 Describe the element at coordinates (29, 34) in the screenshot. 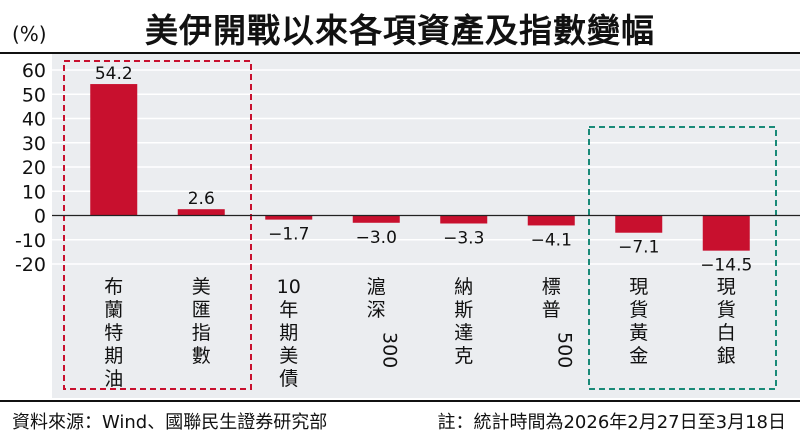

I see `y-axis-unit-label: (%)` at that location.